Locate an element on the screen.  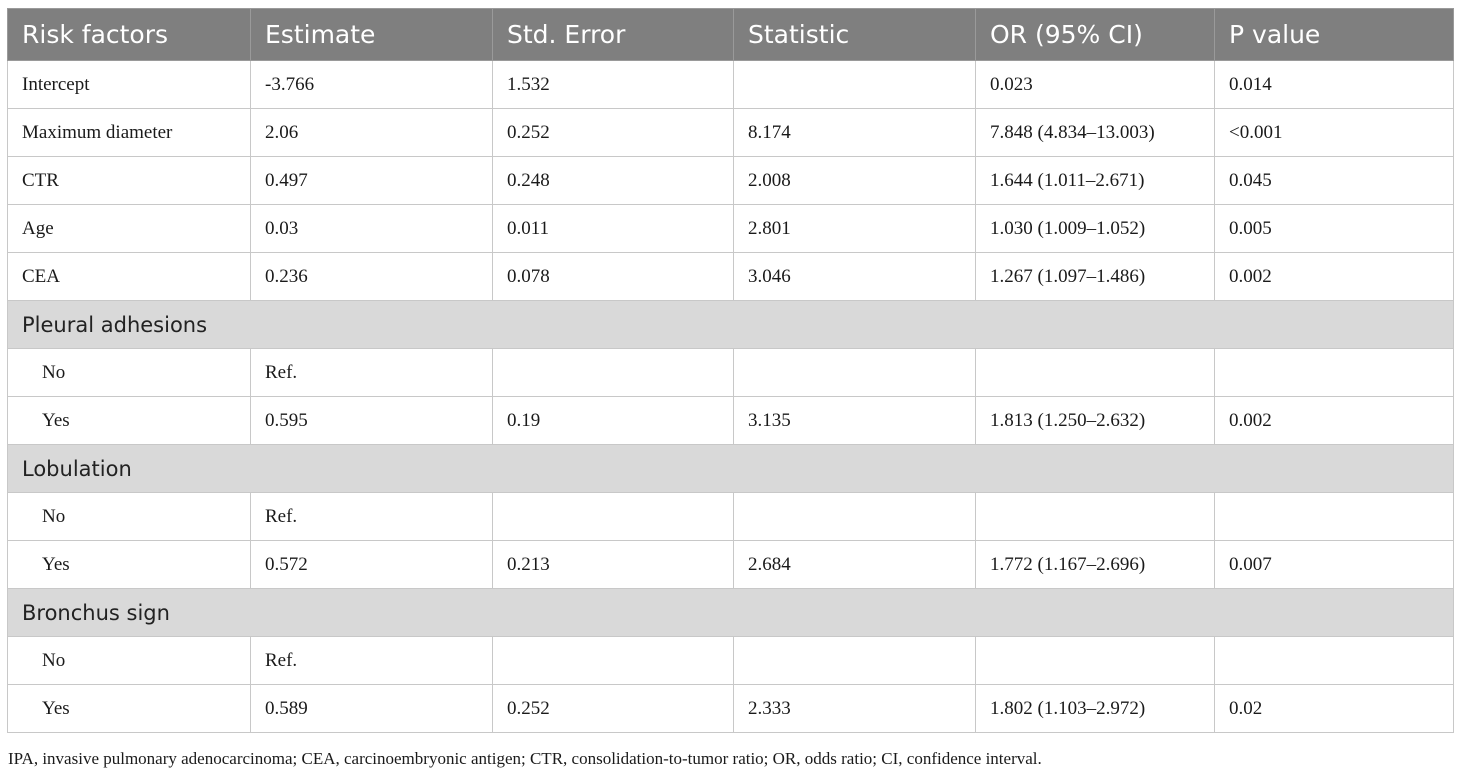
cell-std-error: 0.078 is located at coordinates (613, 276).